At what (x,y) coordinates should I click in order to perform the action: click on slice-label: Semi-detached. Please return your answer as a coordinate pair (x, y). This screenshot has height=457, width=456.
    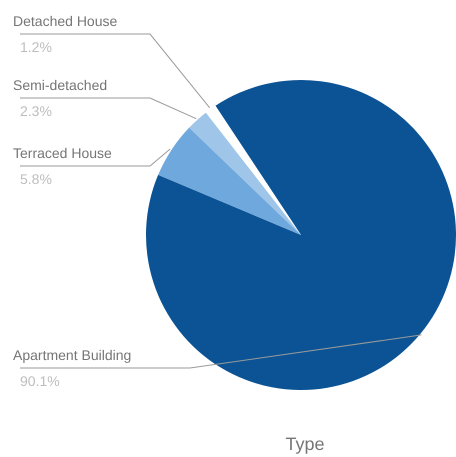
    Looking at the image, I should click on (60, 85).